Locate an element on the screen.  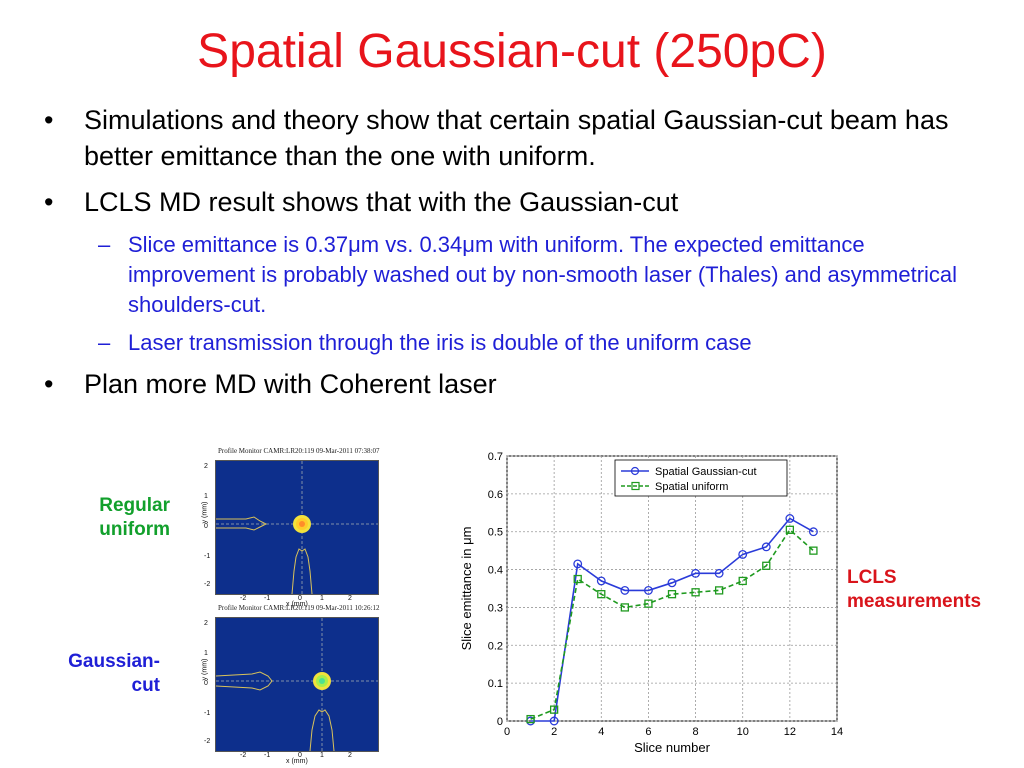
series-line-gaussian-cut is located at coordinates (672, 619).